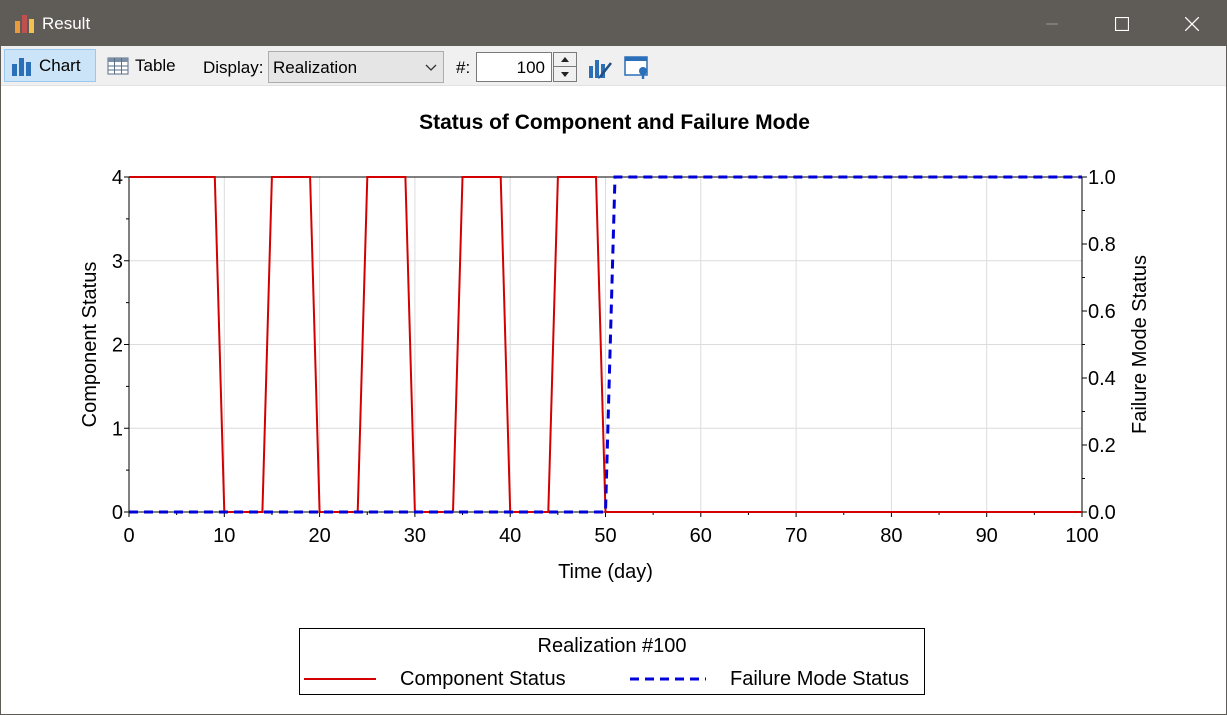  Describe the element at coordinates (118, 65) in the screenshot. I see `table-icon` at that location.